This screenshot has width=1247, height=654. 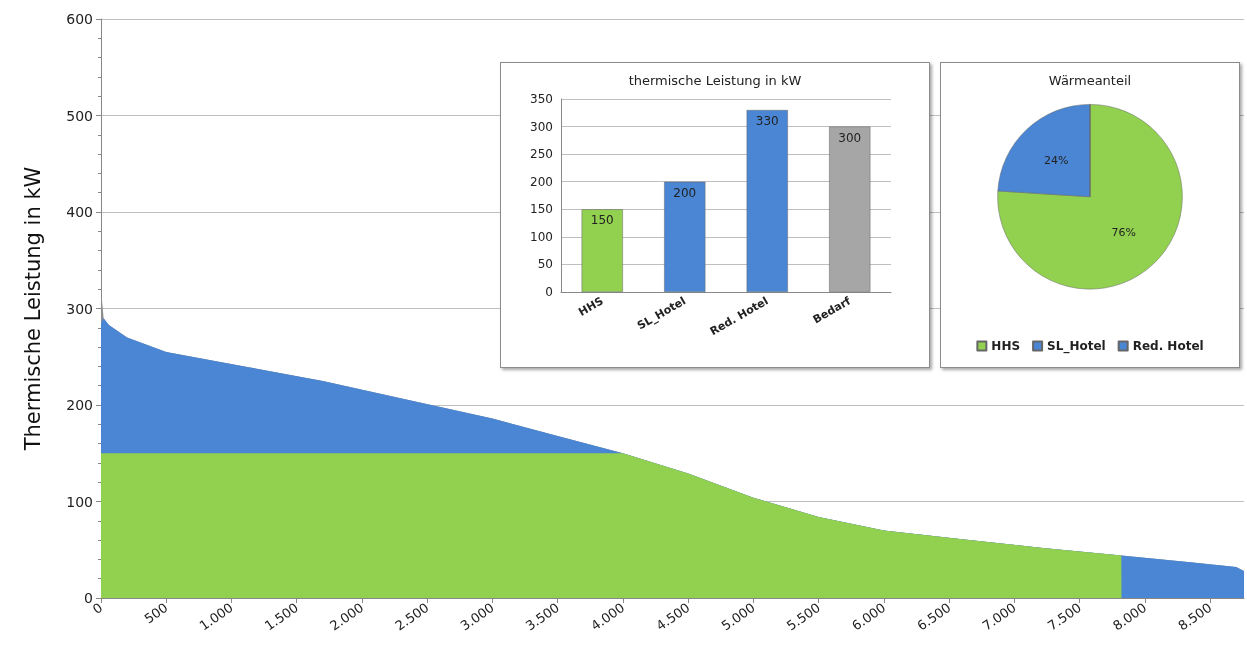 I want to click on data-label: 330, so click(x=767, y=121).